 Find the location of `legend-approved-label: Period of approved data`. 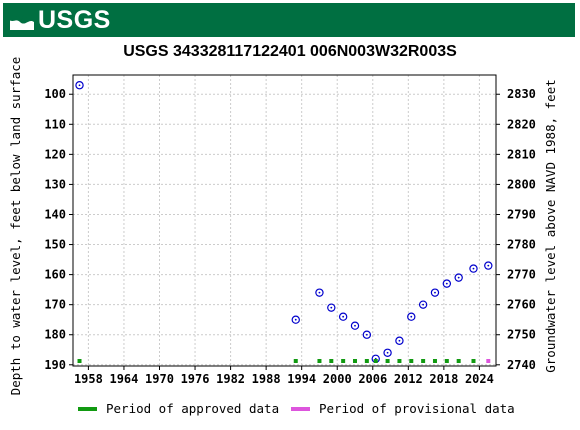

legend-approved-label: Period of approved data is located at coordinates (193, 408).